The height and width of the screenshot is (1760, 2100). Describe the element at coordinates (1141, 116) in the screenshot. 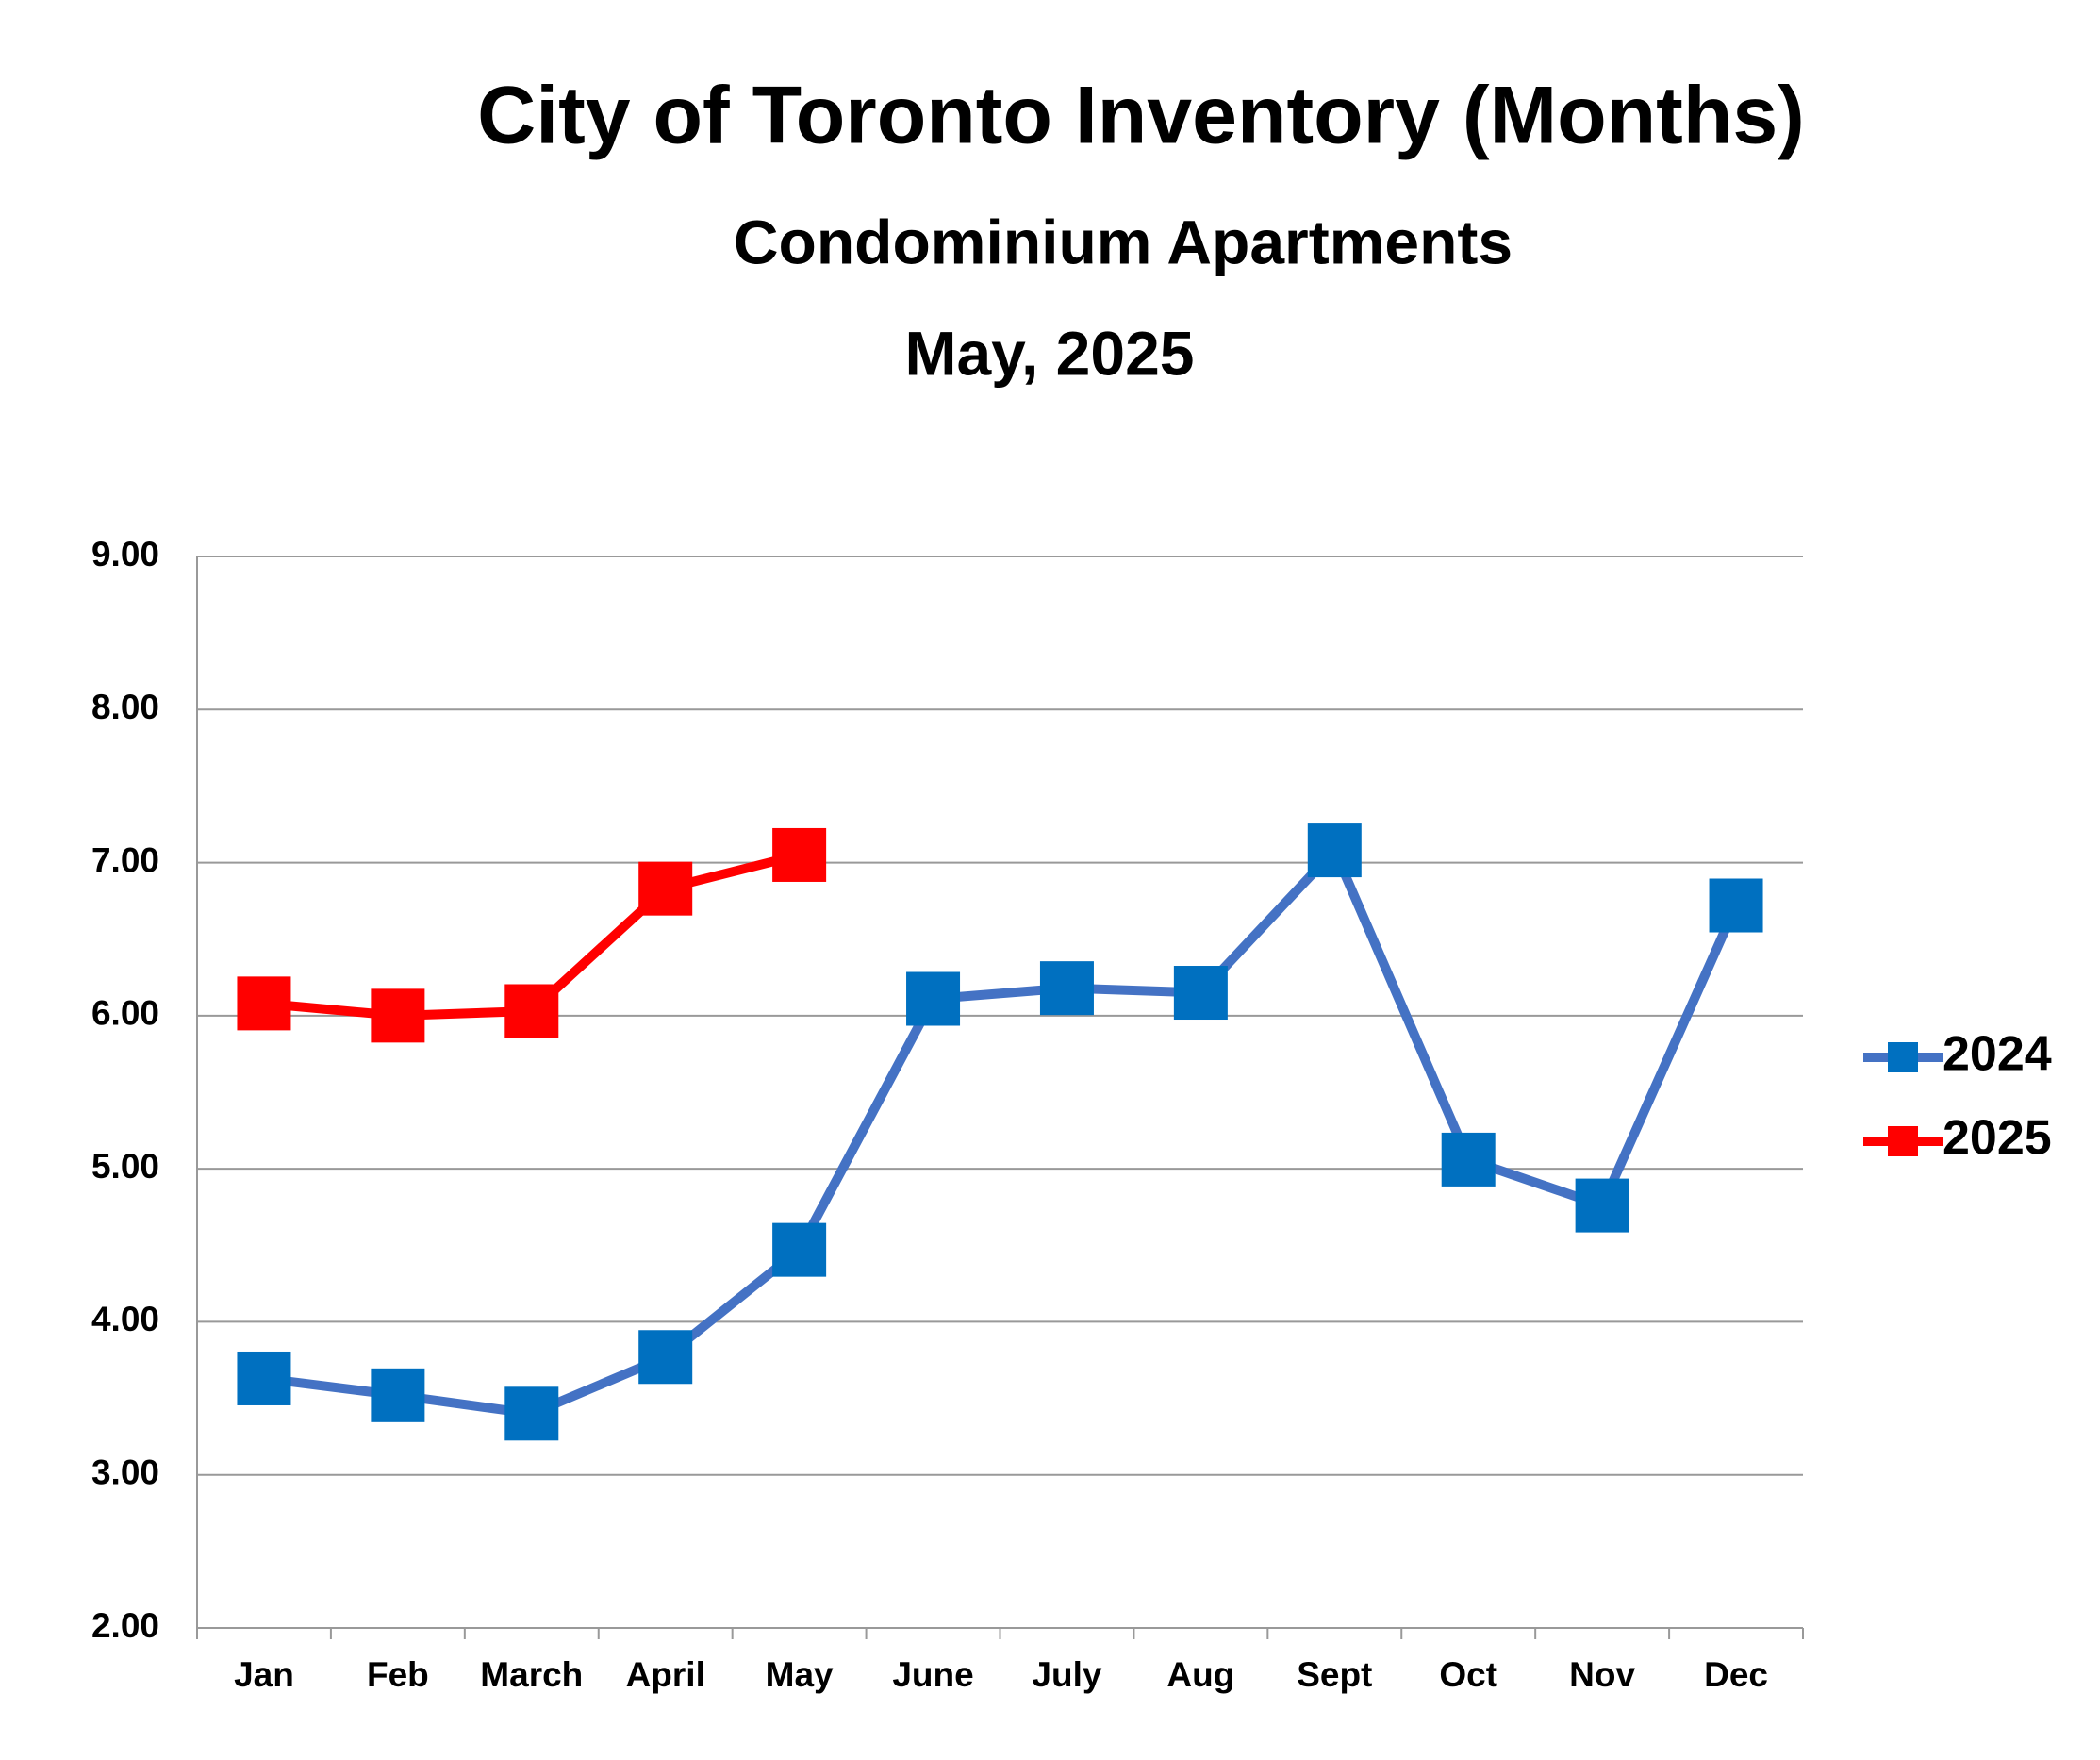

I see `chart-title: City of Toronto Inventory (Months)` at that location.